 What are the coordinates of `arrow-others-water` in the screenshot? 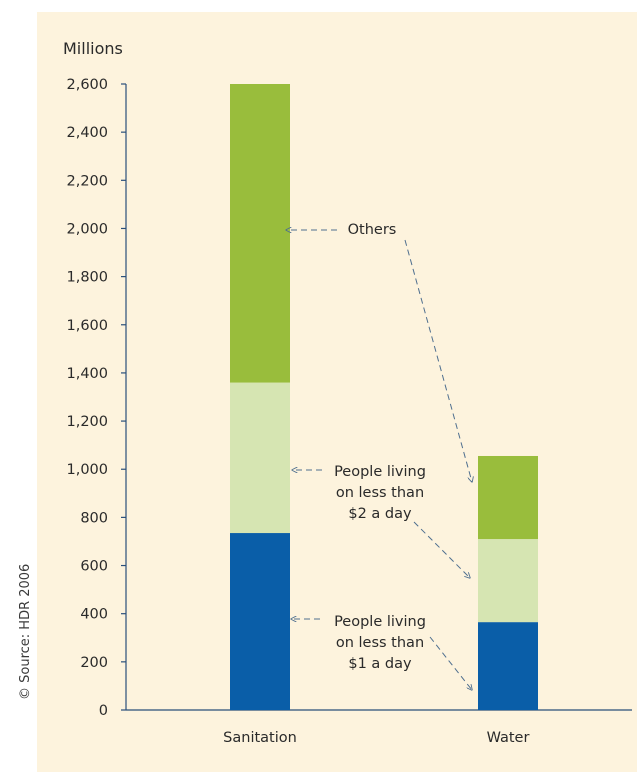 It's located at (438, 360).